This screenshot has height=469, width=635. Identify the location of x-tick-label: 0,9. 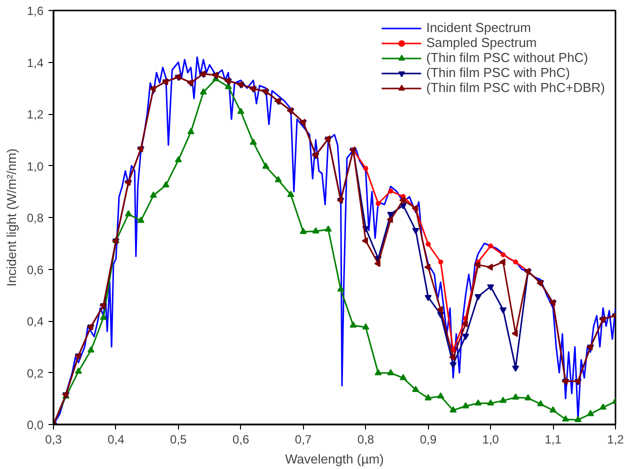
(428, 439).